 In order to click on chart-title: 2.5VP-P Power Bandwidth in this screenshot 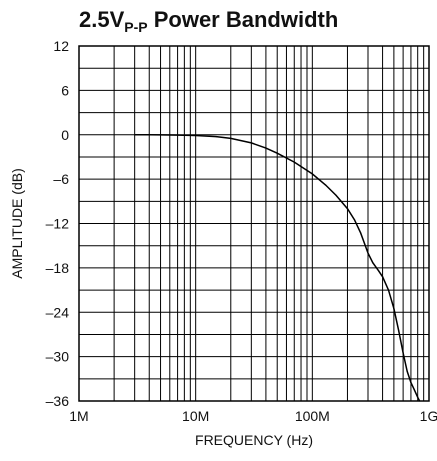, I will do `click(208, 21)`.